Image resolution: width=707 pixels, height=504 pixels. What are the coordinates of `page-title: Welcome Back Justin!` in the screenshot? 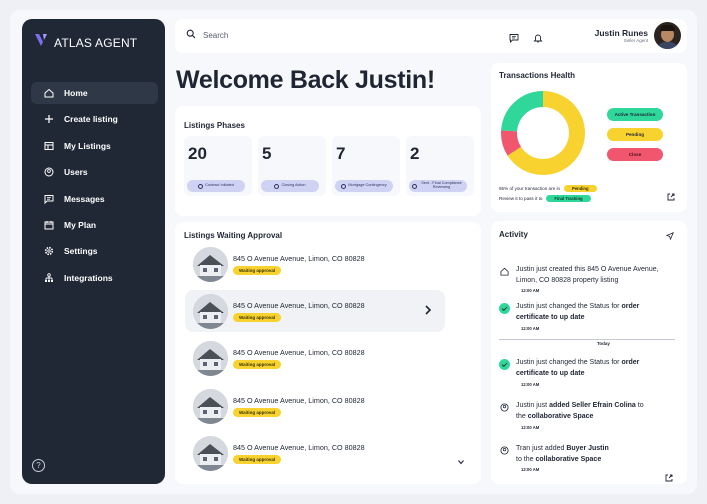 It's located at (305, 80).